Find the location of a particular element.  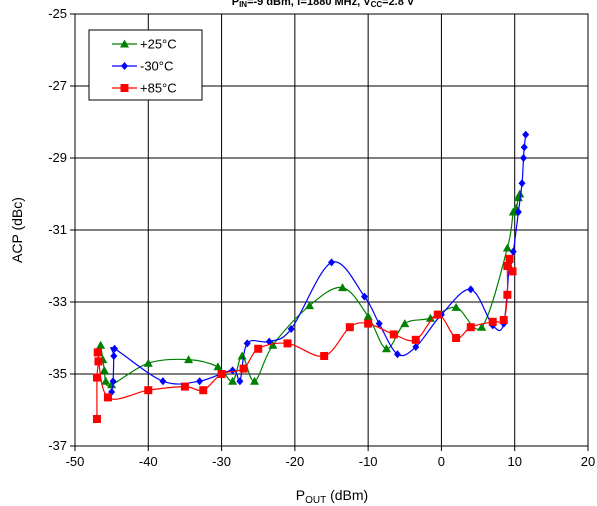

title-p-subscript: IN is located at coordinates (243, 4).